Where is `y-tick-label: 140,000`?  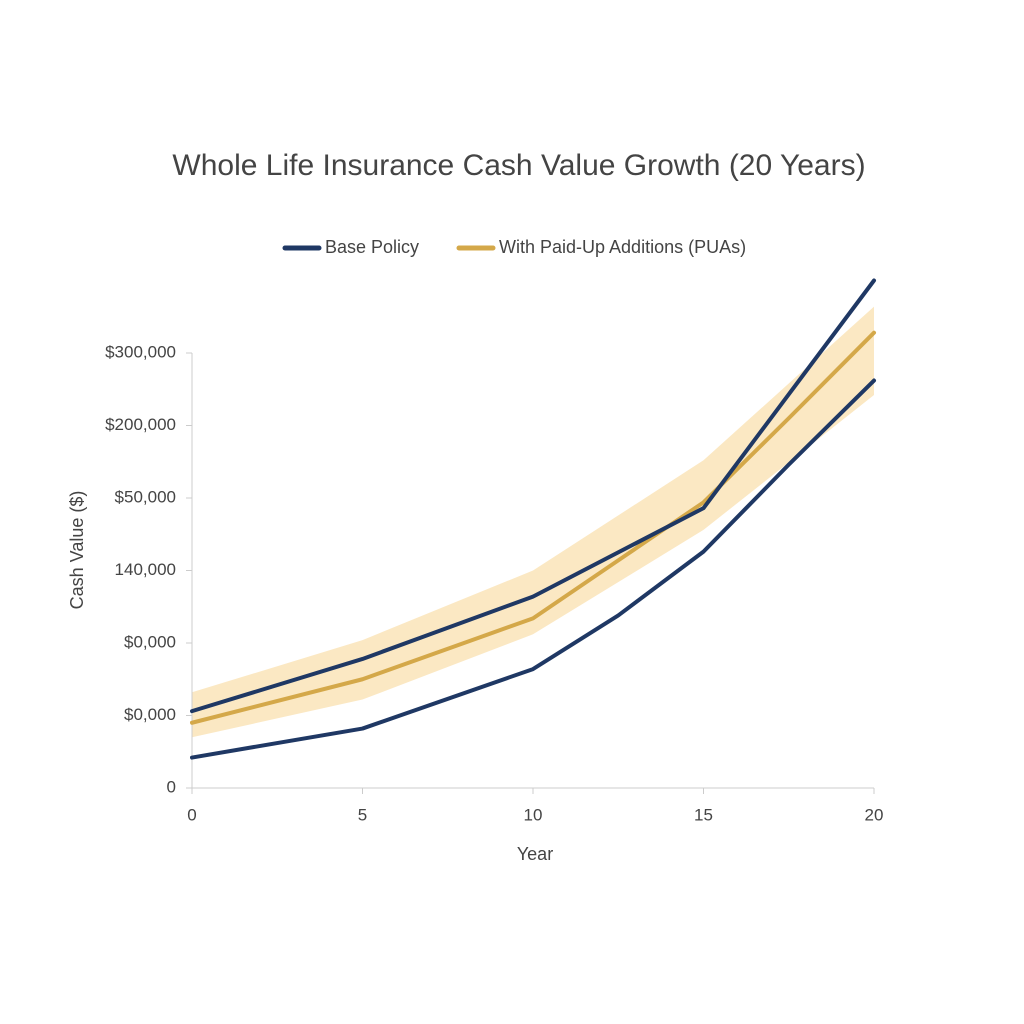
y-tick-label: 140,000 is located at coordinates (145, 569).